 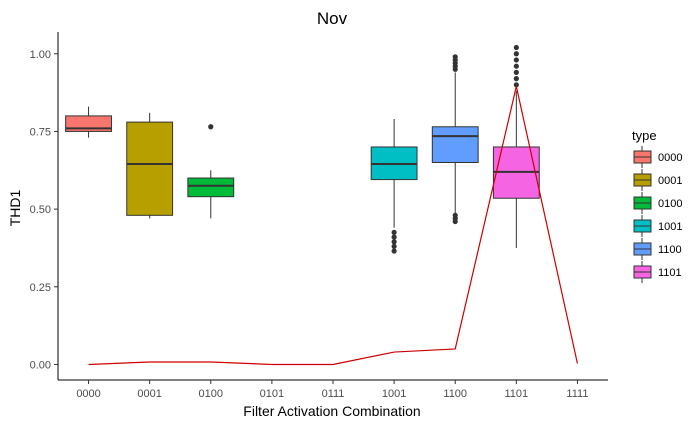 What do you see at coordinates (670, 181) in the screenshot?
I see `legend-label: 0001` at bounding box center [670, 181].